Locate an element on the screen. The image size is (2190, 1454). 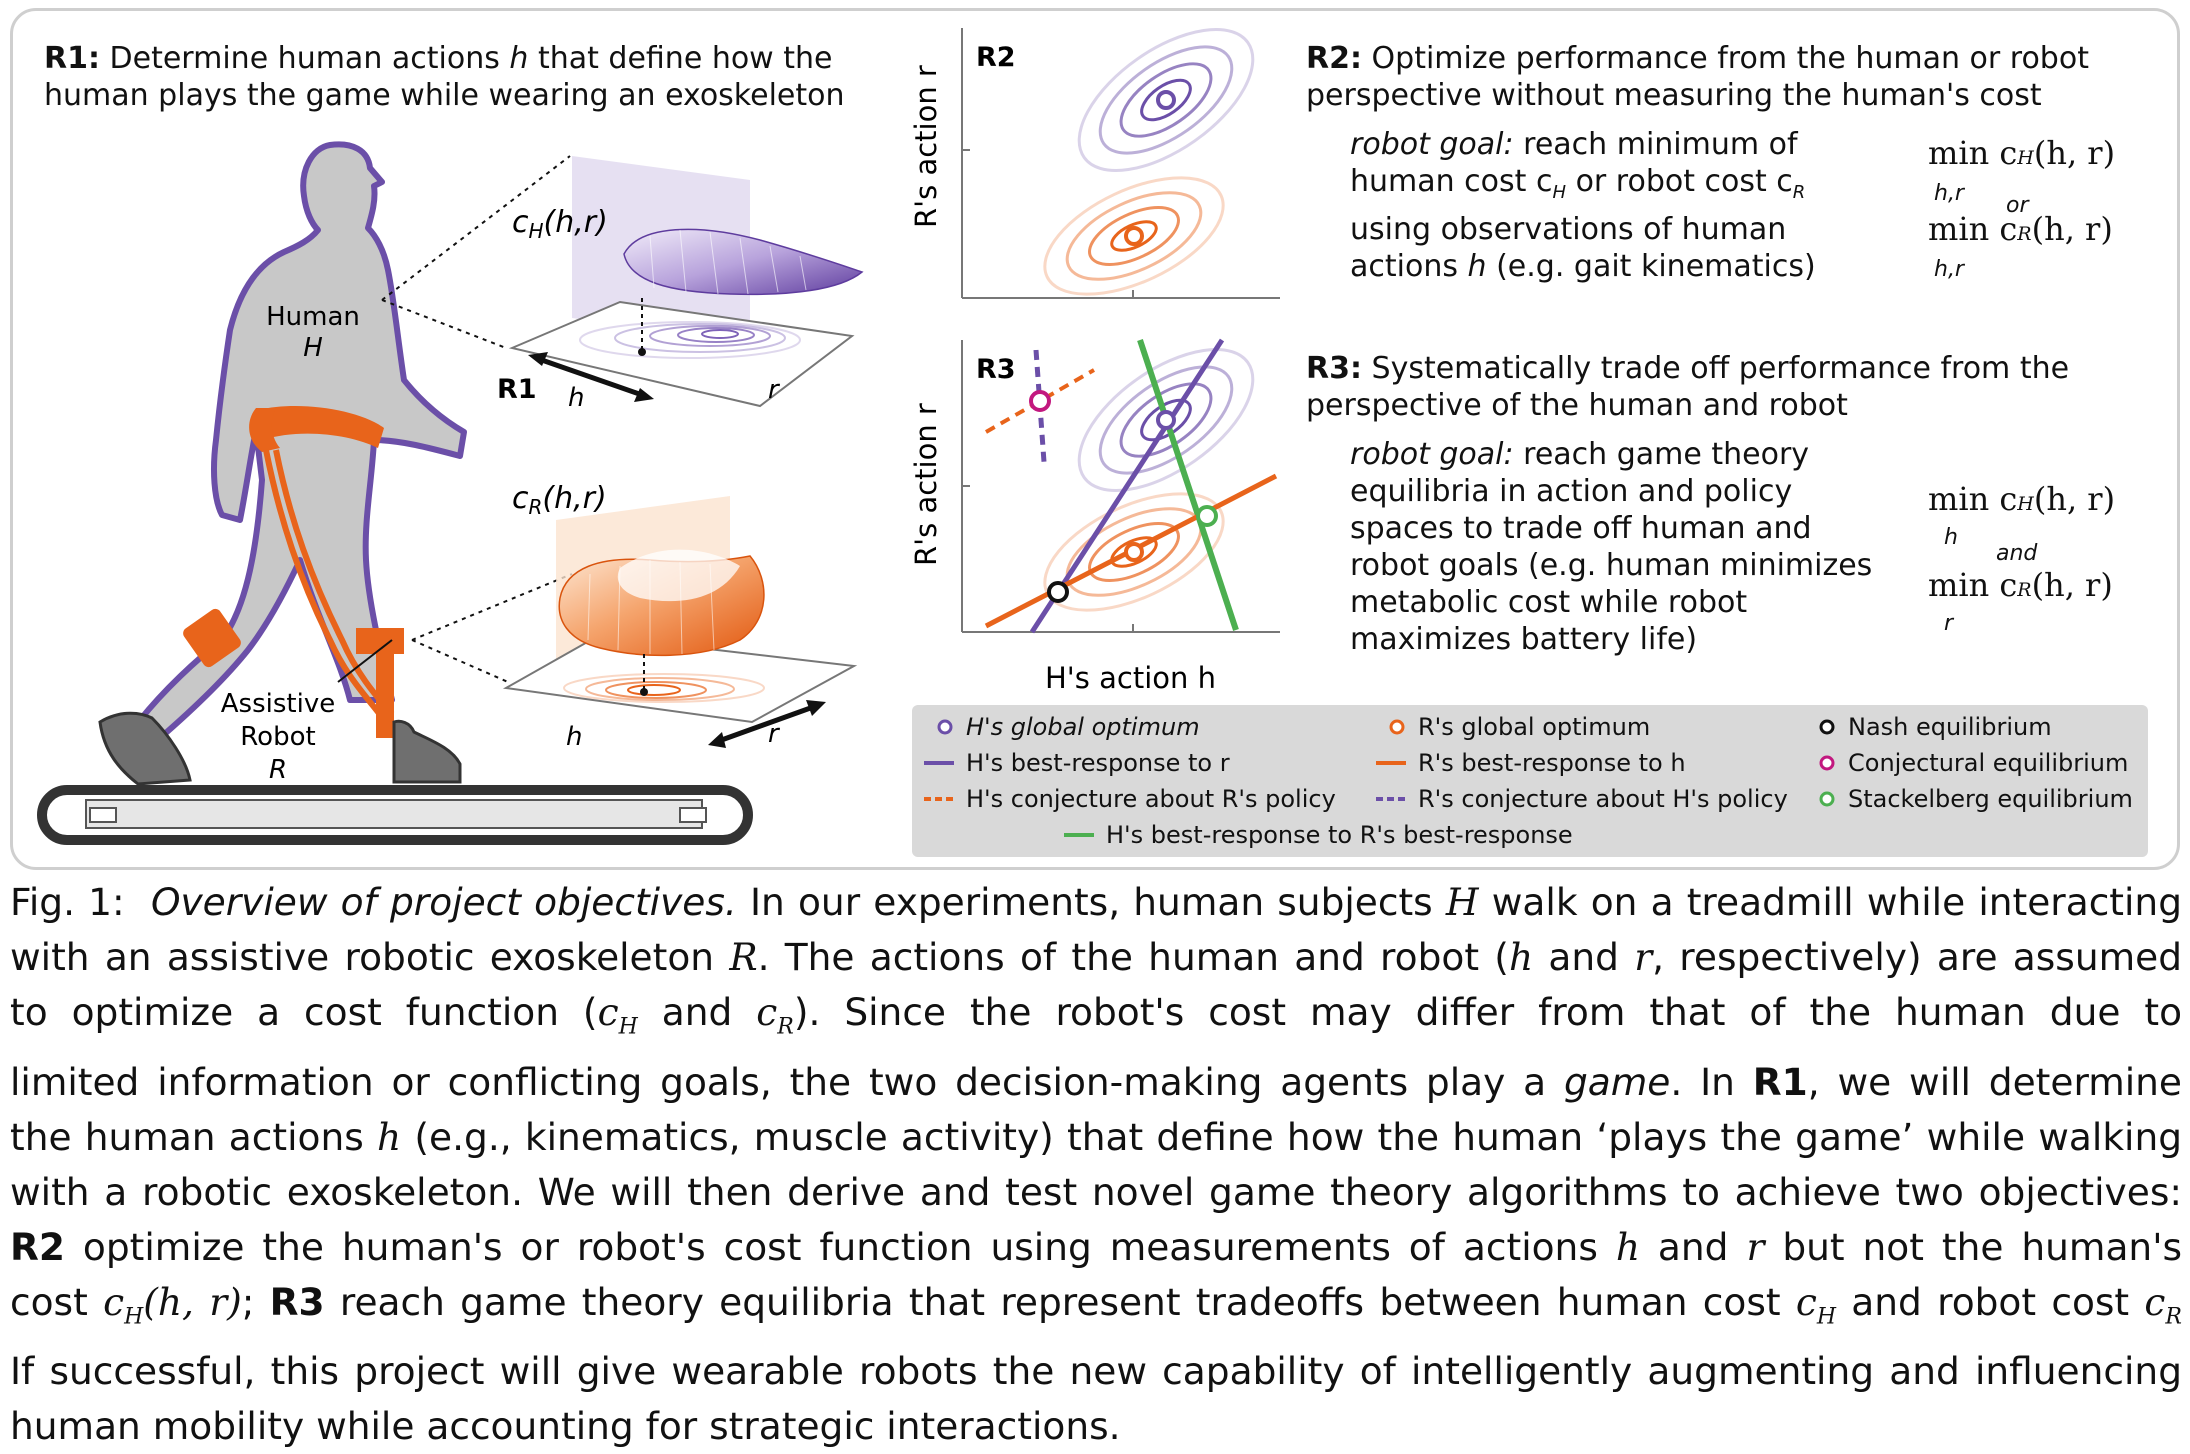
robot-label-leader is located at coordinates (365, 661).